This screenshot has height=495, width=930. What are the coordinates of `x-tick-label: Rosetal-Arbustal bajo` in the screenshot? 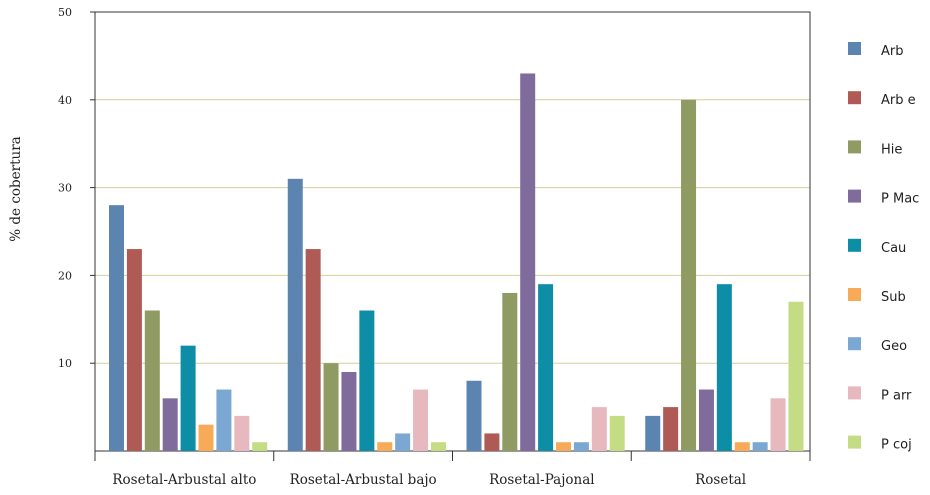 It's located at (363, 480).